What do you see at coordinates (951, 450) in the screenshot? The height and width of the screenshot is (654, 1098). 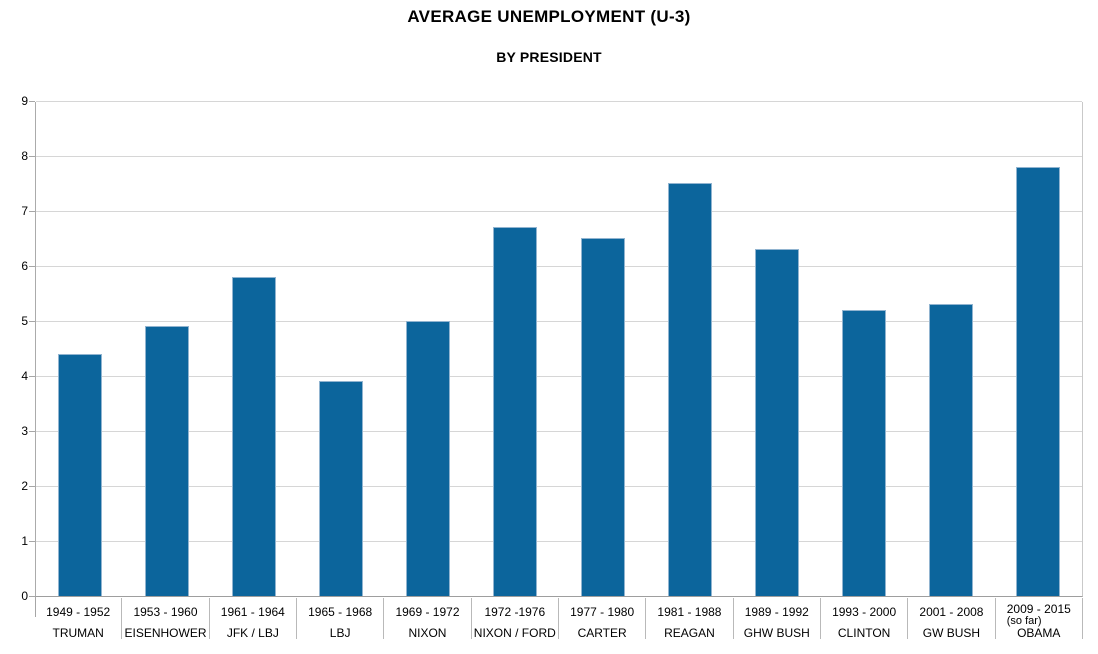 I see `bar-gw-bush` at bounding box center [951, 450].